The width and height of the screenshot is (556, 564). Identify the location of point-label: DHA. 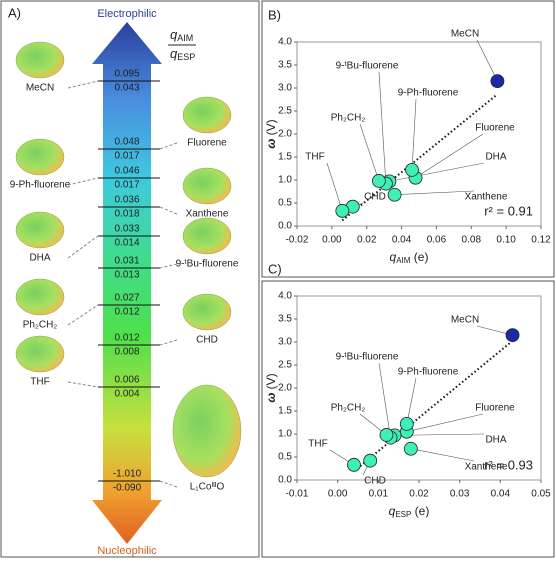
(495, 157).